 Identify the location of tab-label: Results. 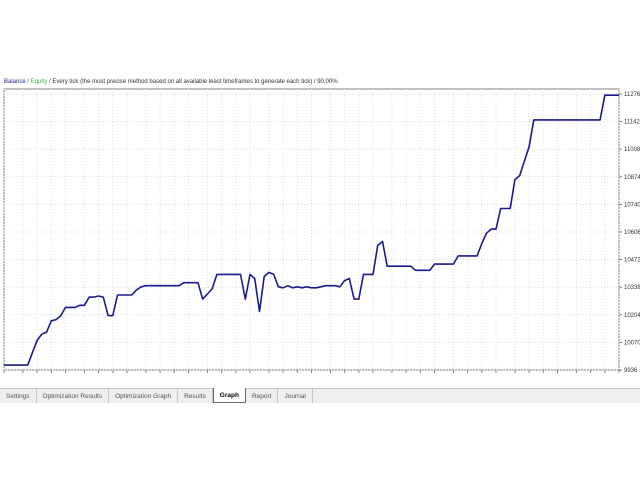
(195, 396).